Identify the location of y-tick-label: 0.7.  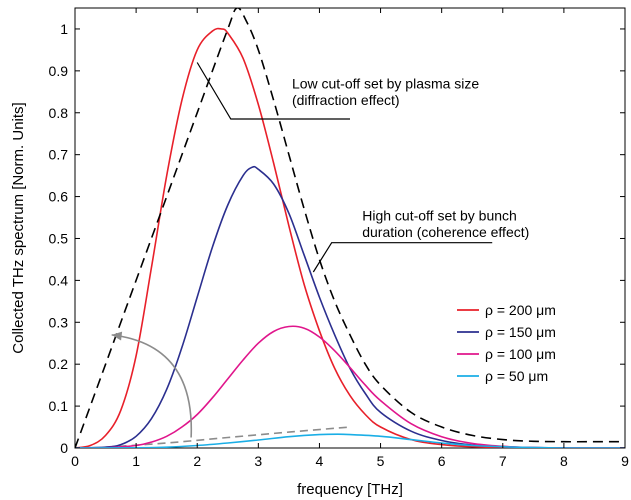
(59, 155).